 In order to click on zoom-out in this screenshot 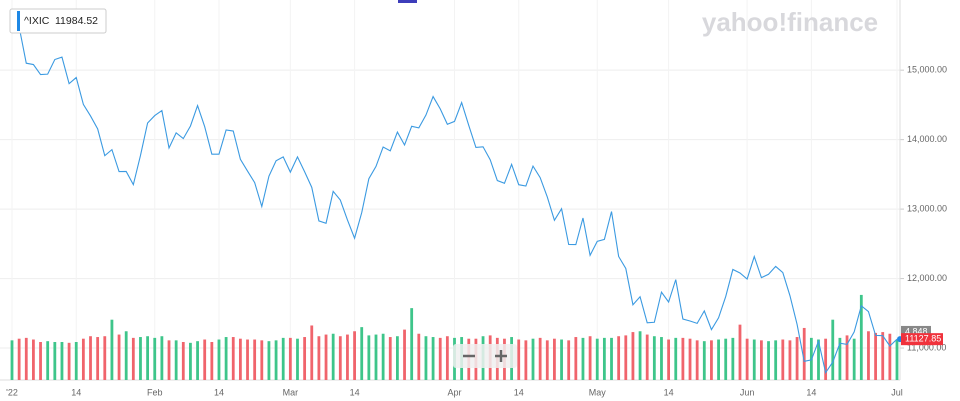, I will do `click(469, 356)`.